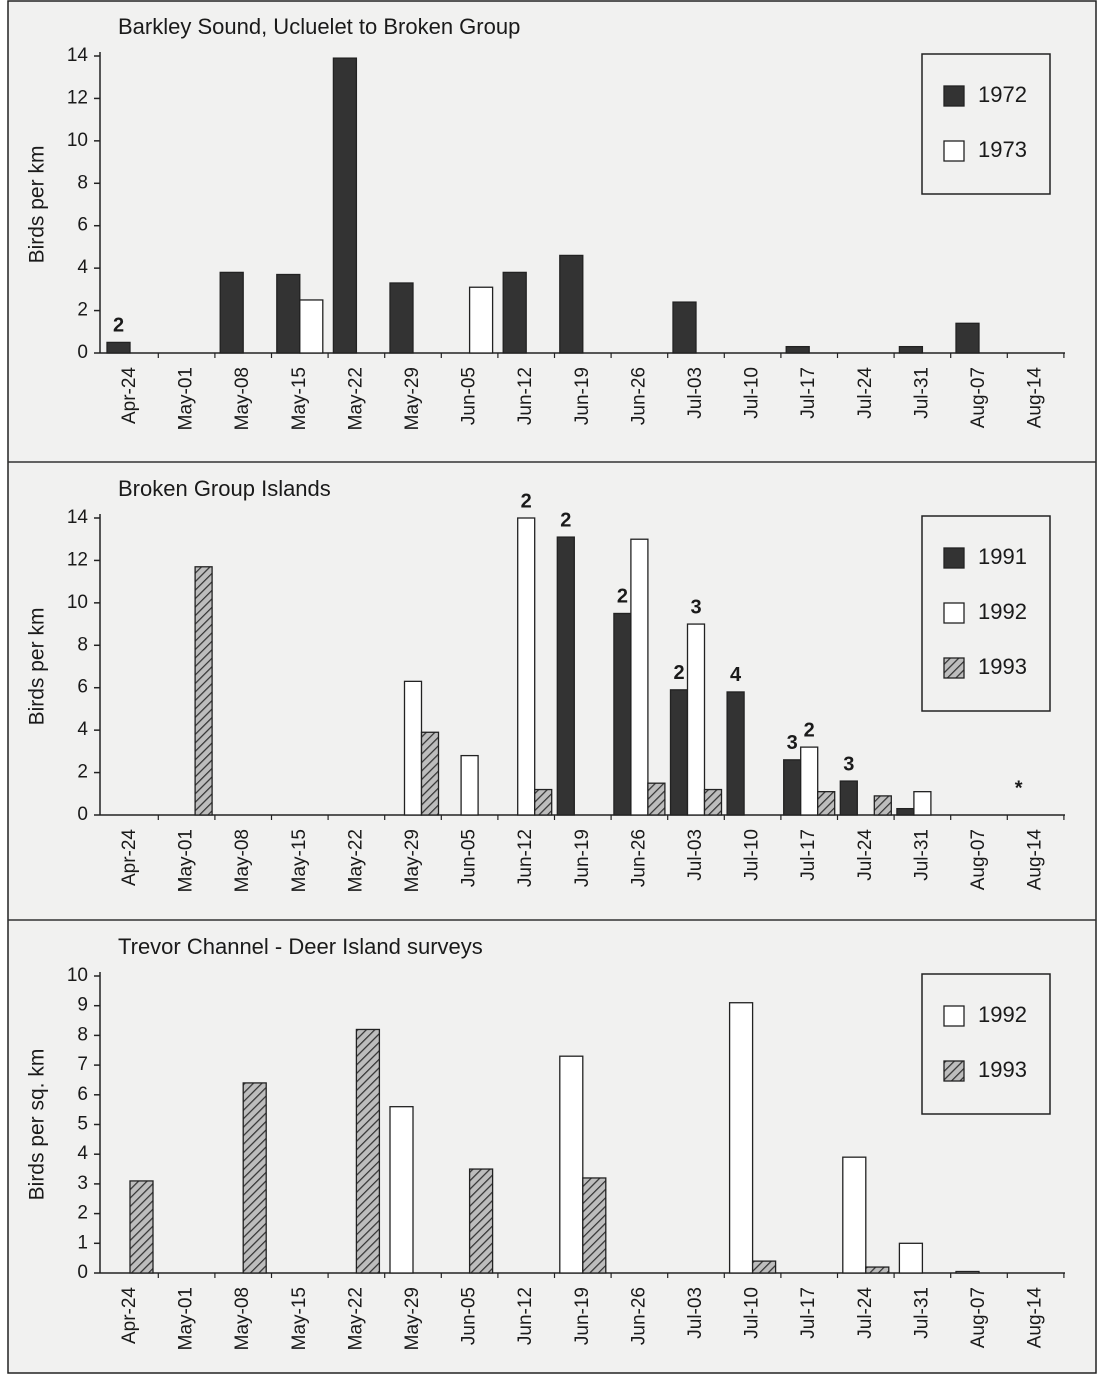 Image resolution: width=1097 pixels, height=1374 pixels. What do you see at coordinates (1002, 1014) in the screenshot?
I see `legend-label: 1992` at bounding box center [1002, 1014].